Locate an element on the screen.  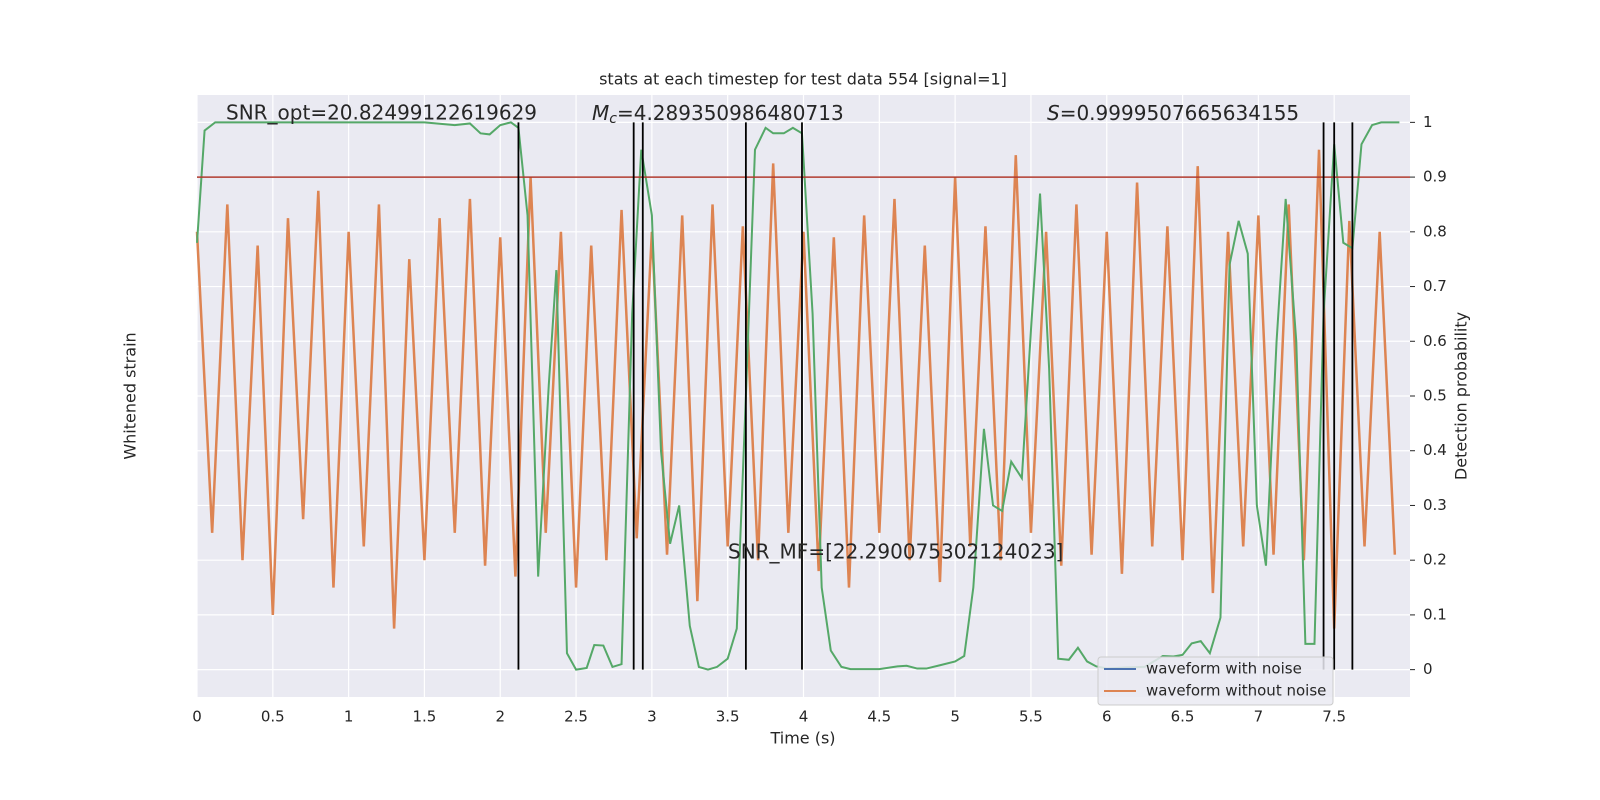
x-tick-label: 1.5 is located at coordinates (425, 717).